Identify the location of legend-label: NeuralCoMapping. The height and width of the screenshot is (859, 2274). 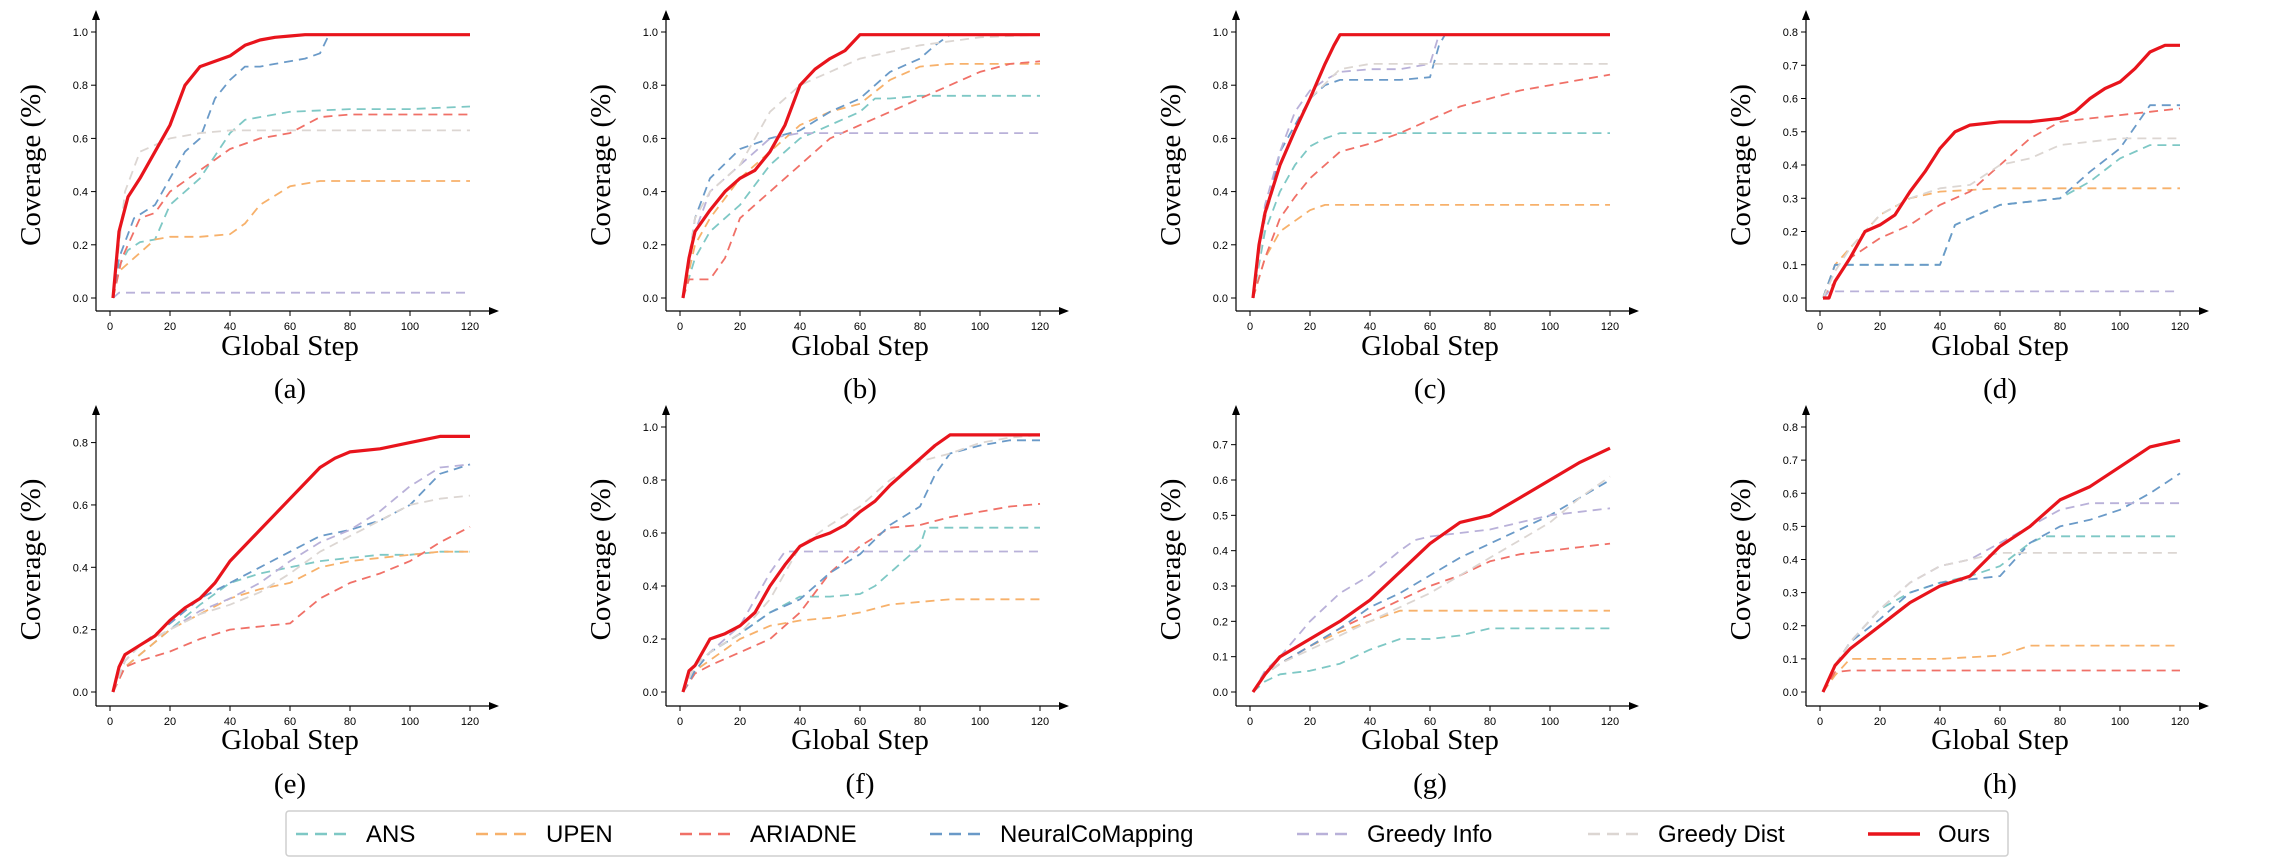
(1096, 834).